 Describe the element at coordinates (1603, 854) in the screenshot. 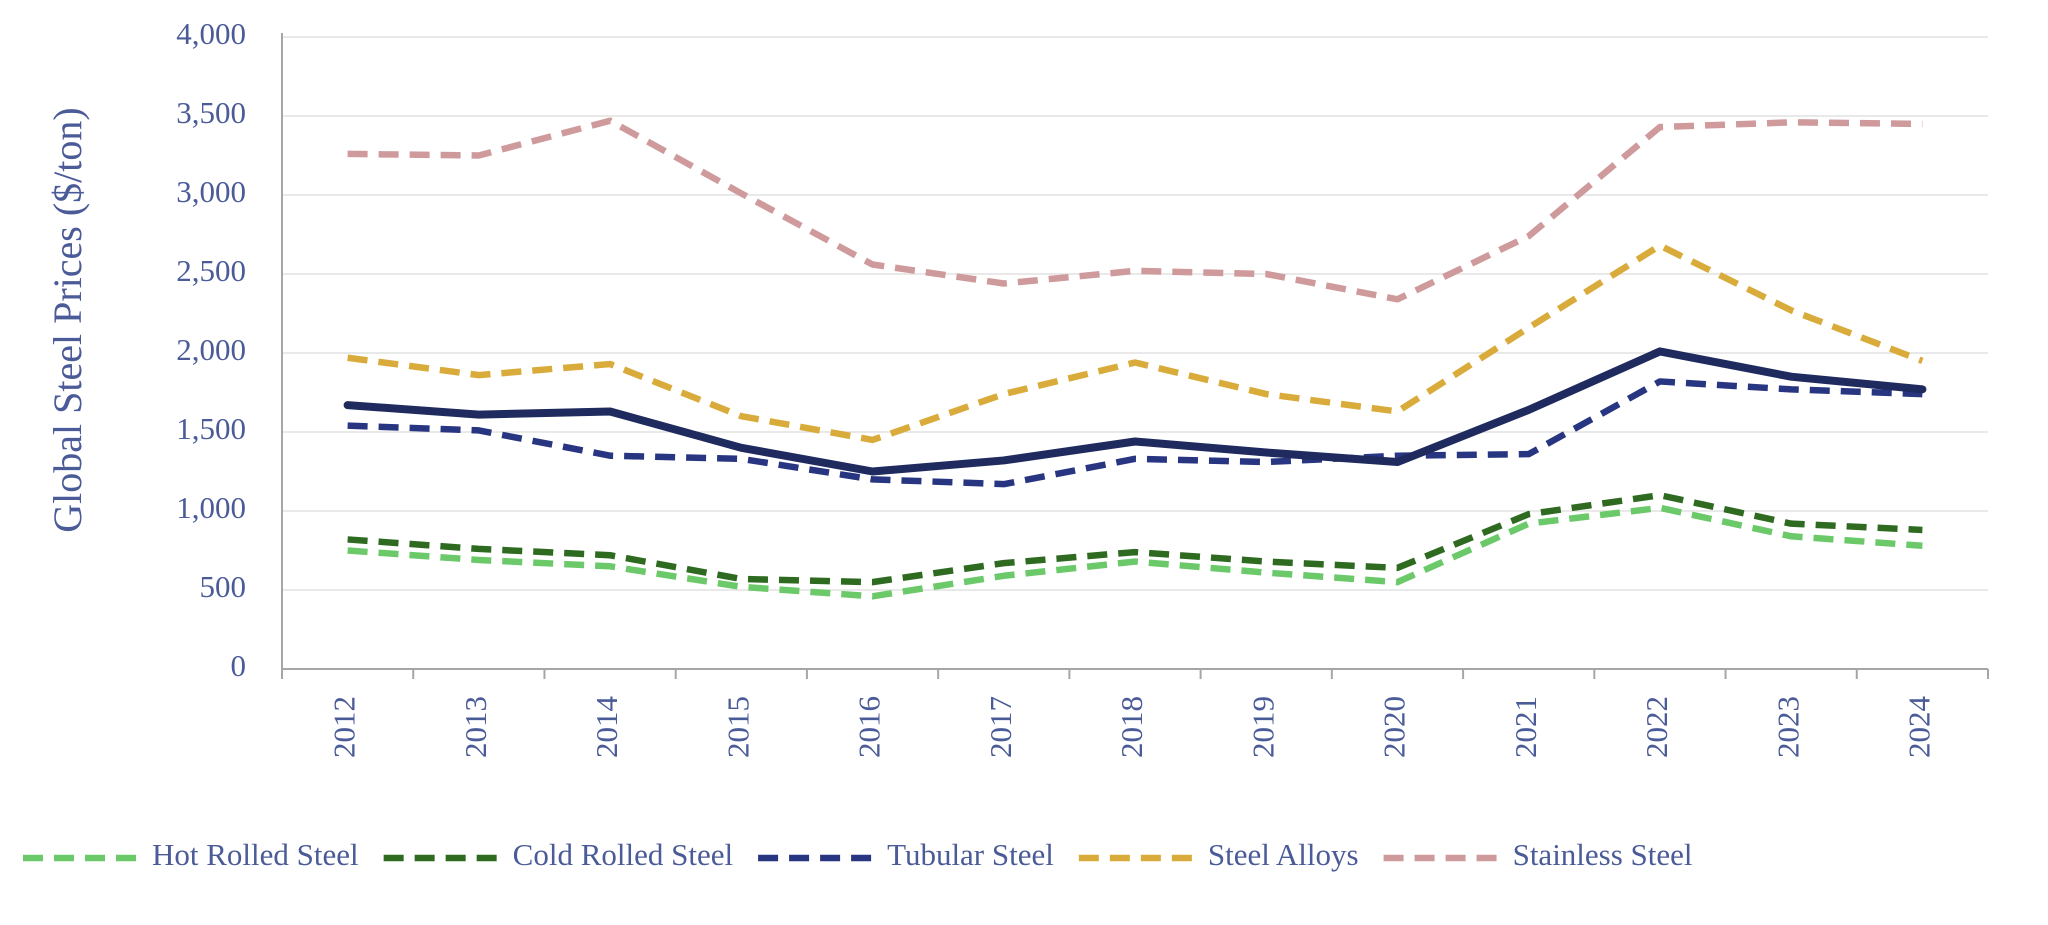

I see `legend-label: Stainless Steel` at that location.